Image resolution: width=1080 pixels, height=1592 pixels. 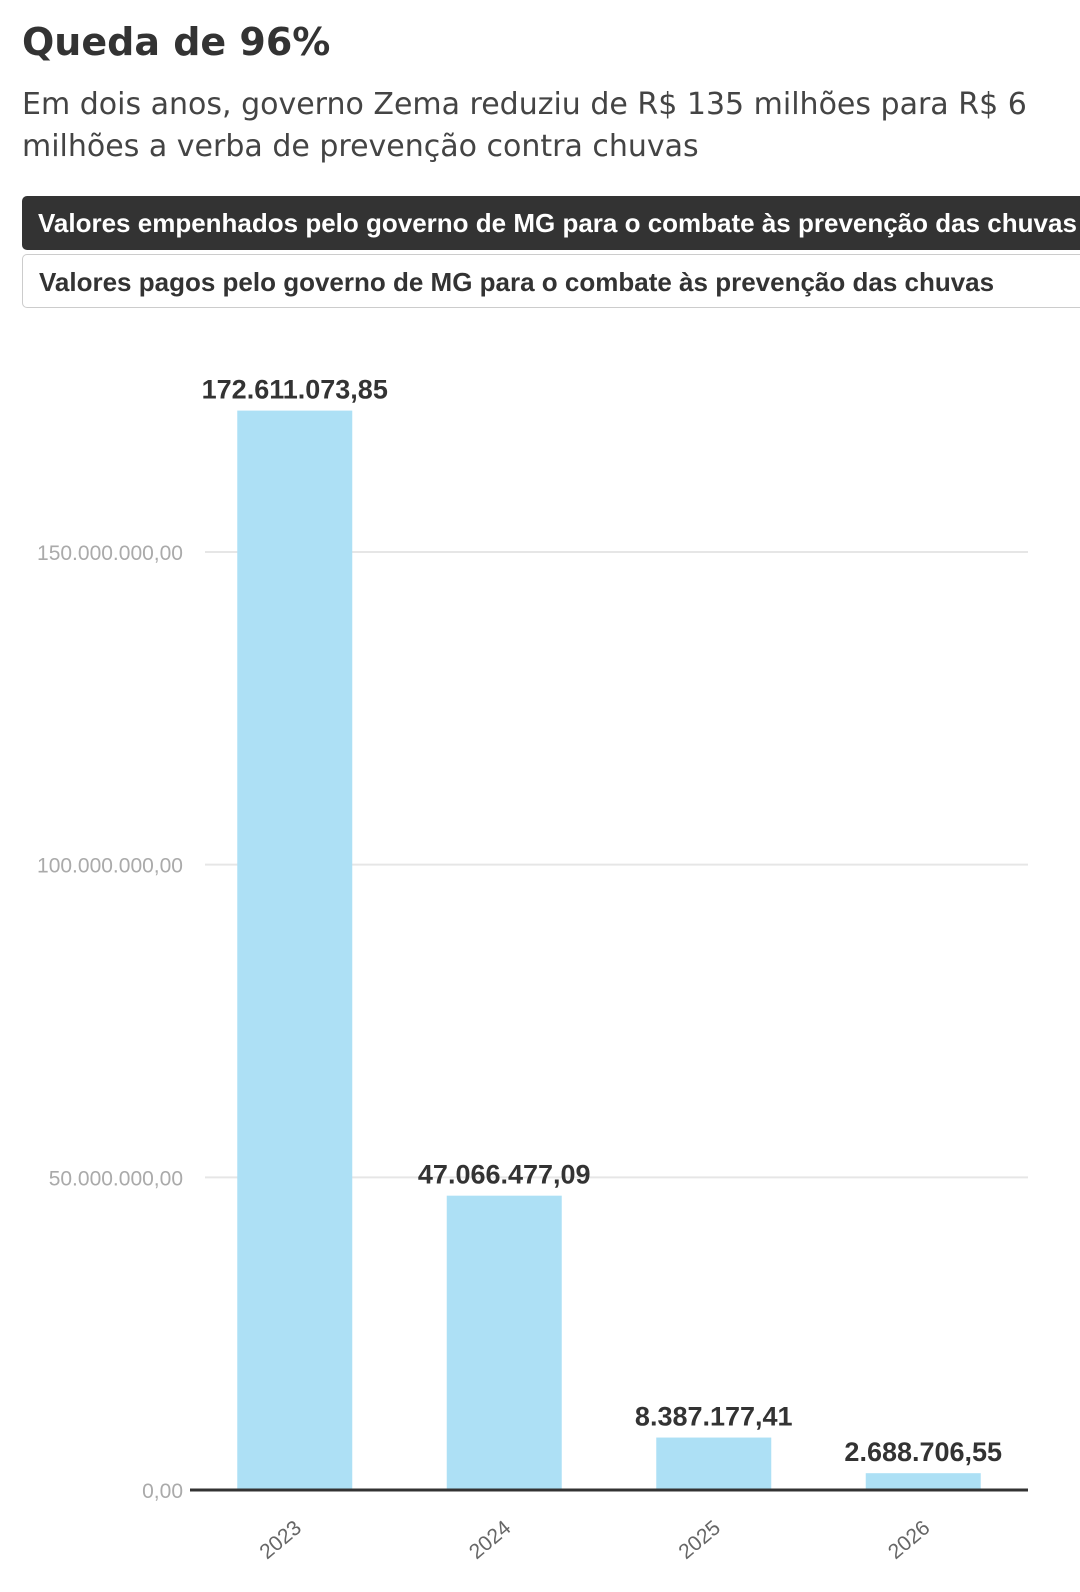 What do you see at coordinates (699, 1540) in the screenshot?
I see `x-tick-label: 2025` at bounding box center [699, 1540].